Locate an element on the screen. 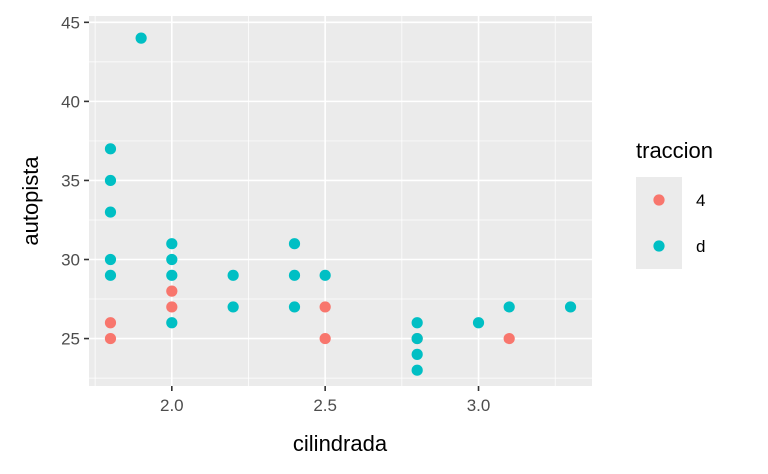 This screenshot has width=768, height=474. y-tick-label: 30 is located at coordinates (70, 260).